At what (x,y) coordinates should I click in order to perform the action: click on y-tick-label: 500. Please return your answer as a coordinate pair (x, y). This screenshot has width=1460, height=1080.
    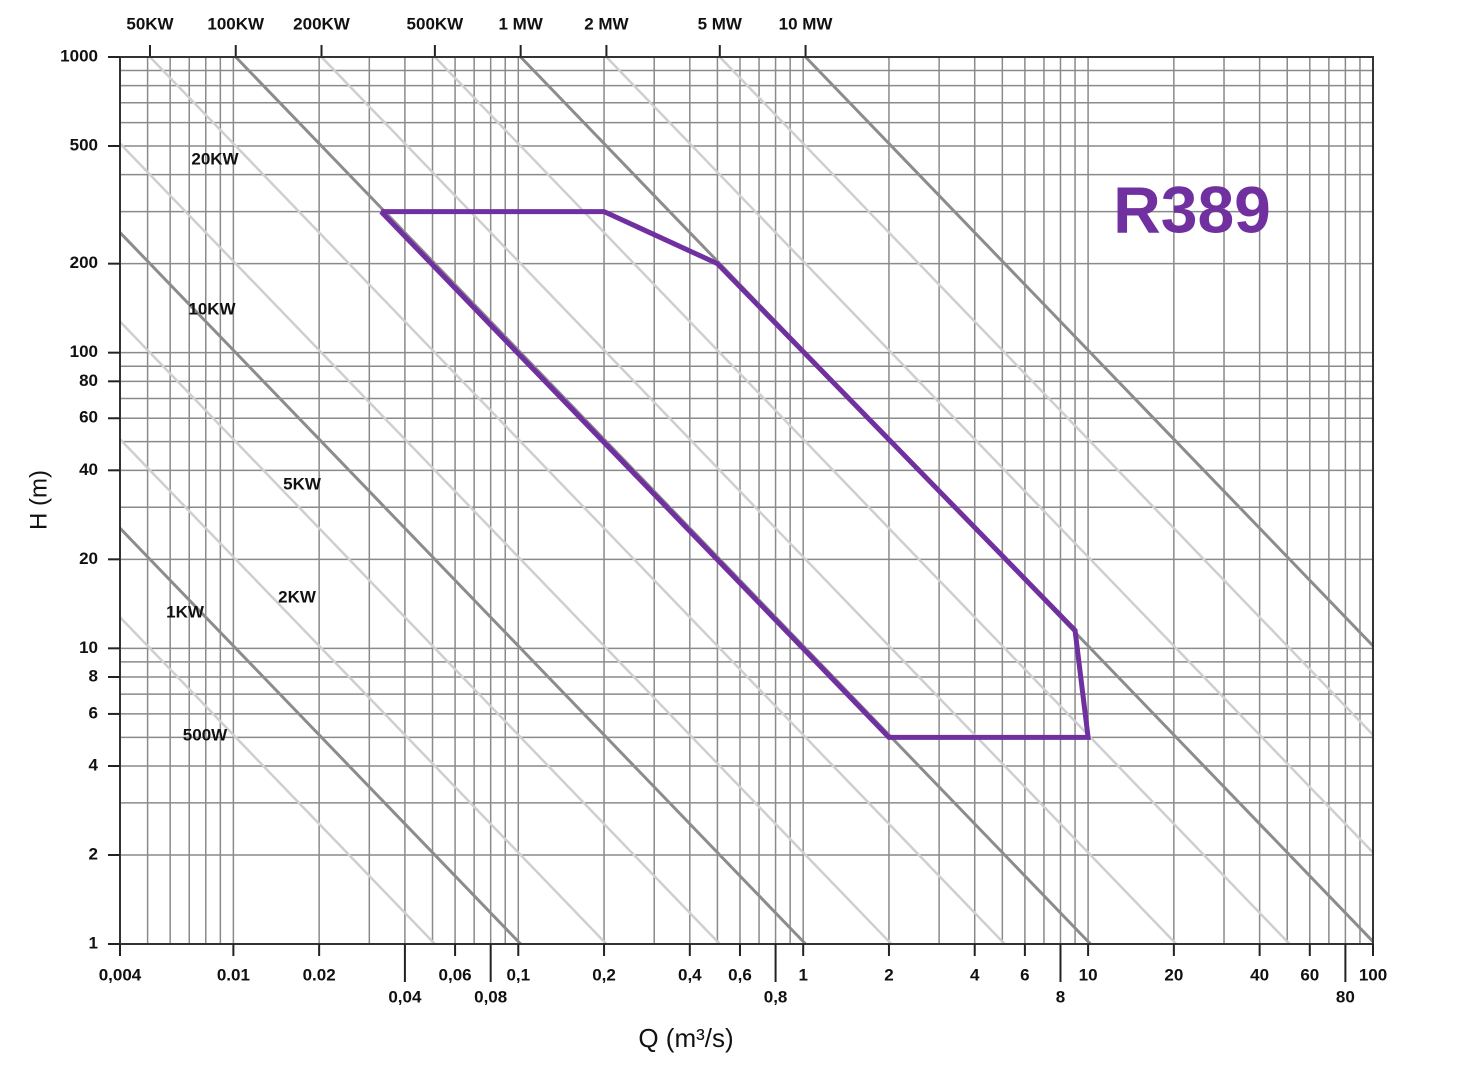
    Looking at the image, I should click on (84, 144).